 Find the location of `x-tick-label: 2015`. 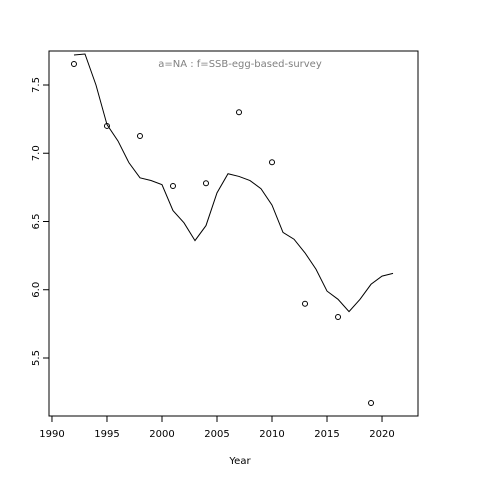

x-tick-label: 2015 is located at coordinates (326, 434).